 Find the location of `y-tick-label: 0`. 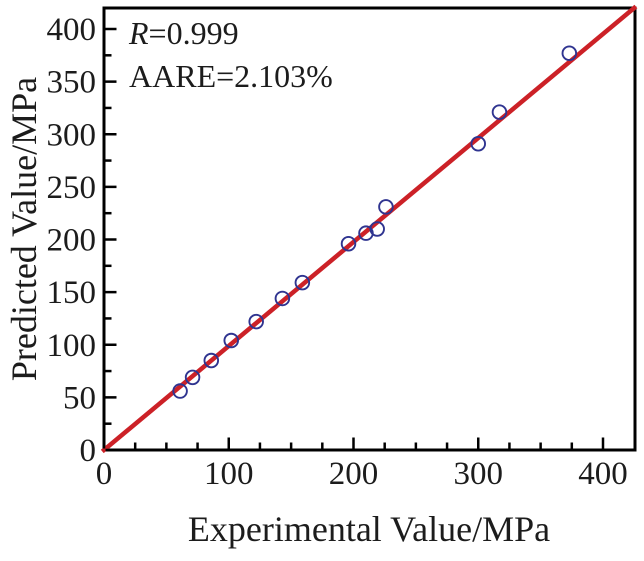

y-tick-label: 0 is located at coordinates (88, 451).